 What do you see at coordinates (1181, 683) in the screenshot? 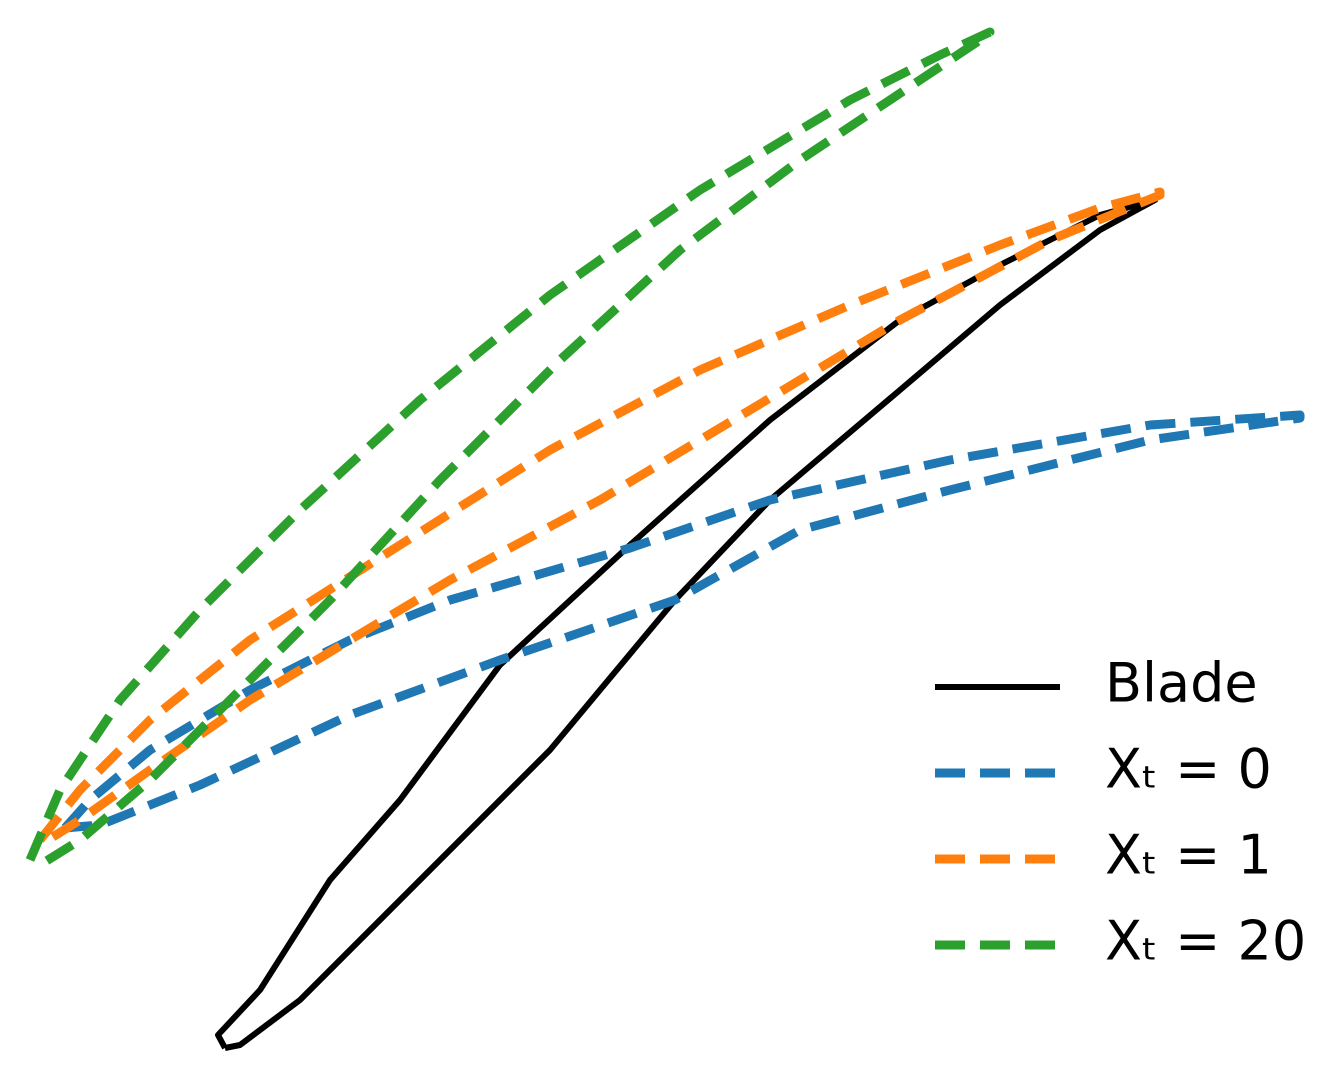
I see `legend-label: Blade` at bounding box center [1181, 683].